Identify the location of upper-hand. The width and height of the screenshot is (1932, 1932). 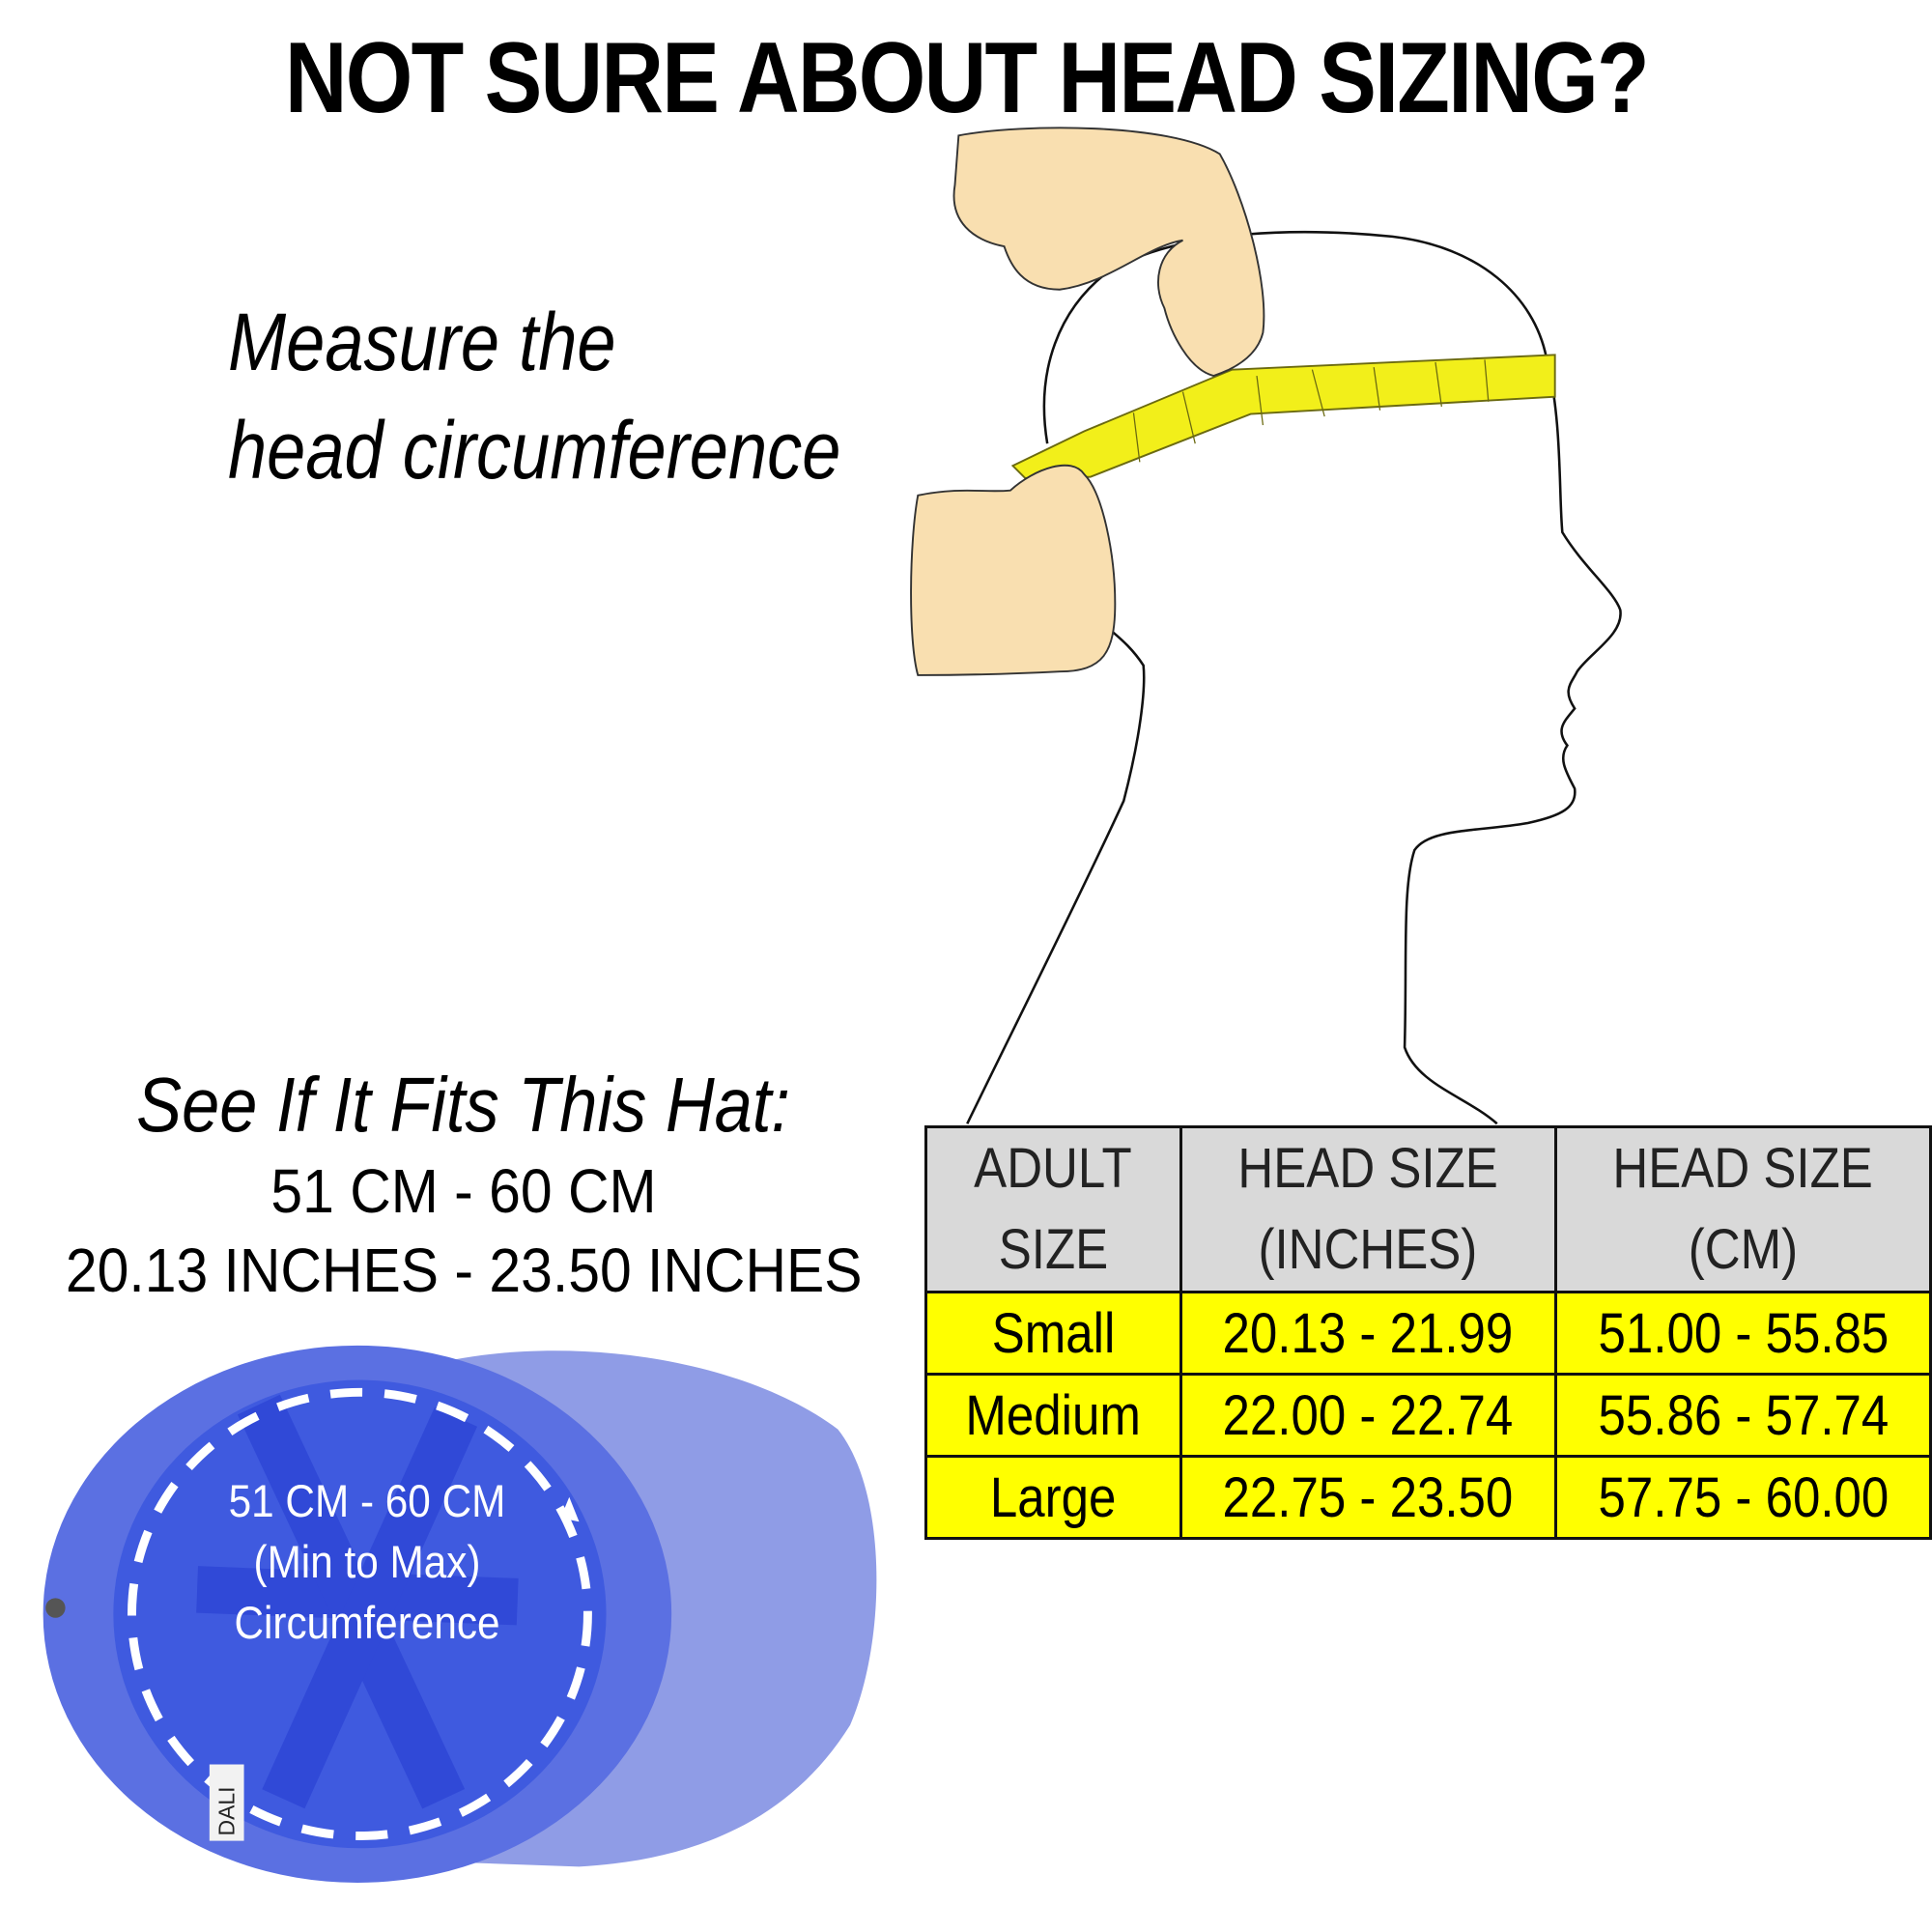
(1108, 252).